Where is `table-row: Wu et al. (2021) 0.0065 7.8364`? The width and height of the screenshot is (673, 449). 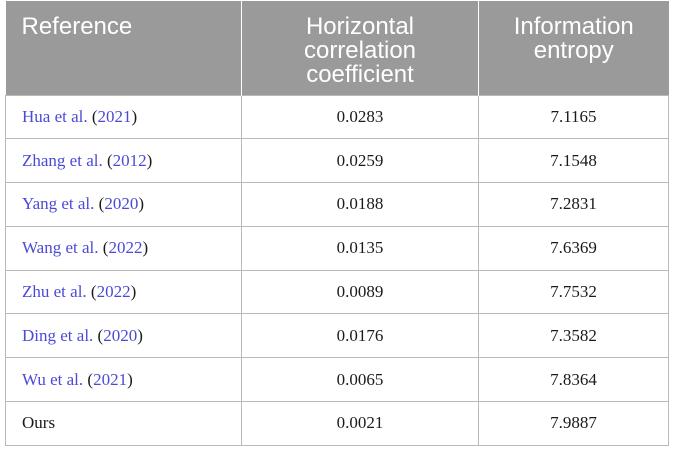
table-row: Wu et al. (2021) 0.0065 7.8364 is located at coordinates (337, 380).